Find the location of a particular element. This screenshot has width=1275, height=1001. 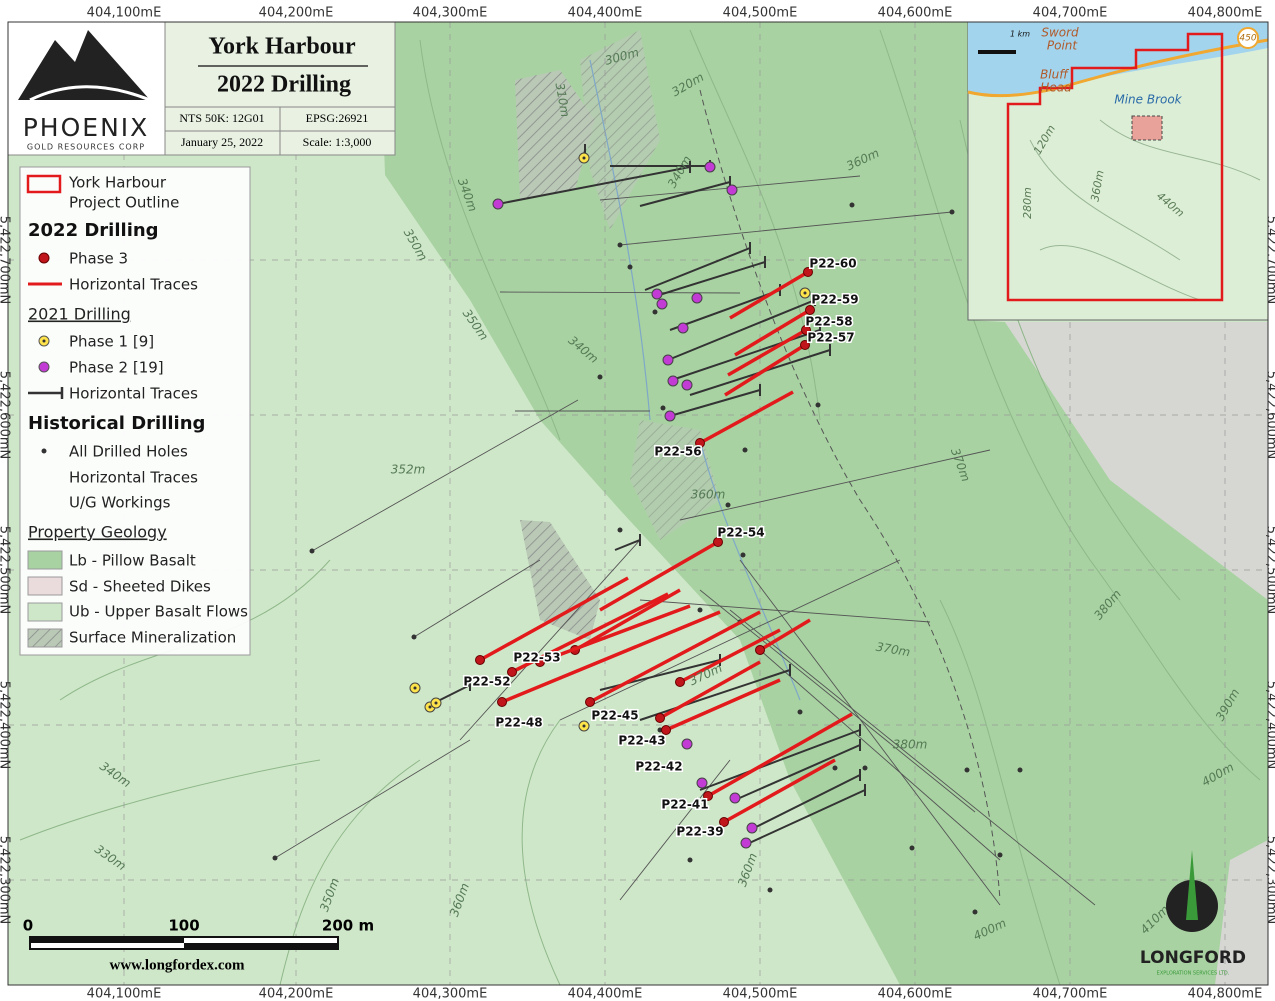

logo-sub: EXPLORATION SERVICES LTD. is located at coordinates (1193, 974).